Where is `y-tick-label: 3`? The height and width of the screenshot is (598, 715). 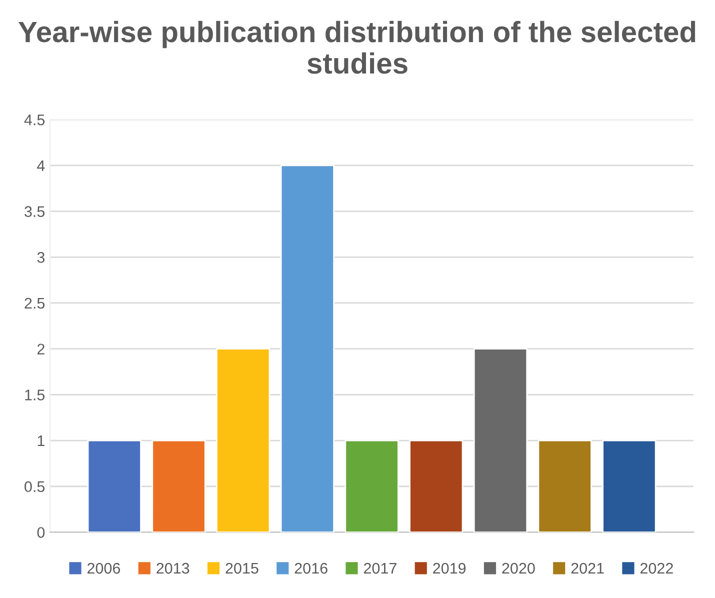 y-tick-label: 3 is located at coordinates (41, 257).